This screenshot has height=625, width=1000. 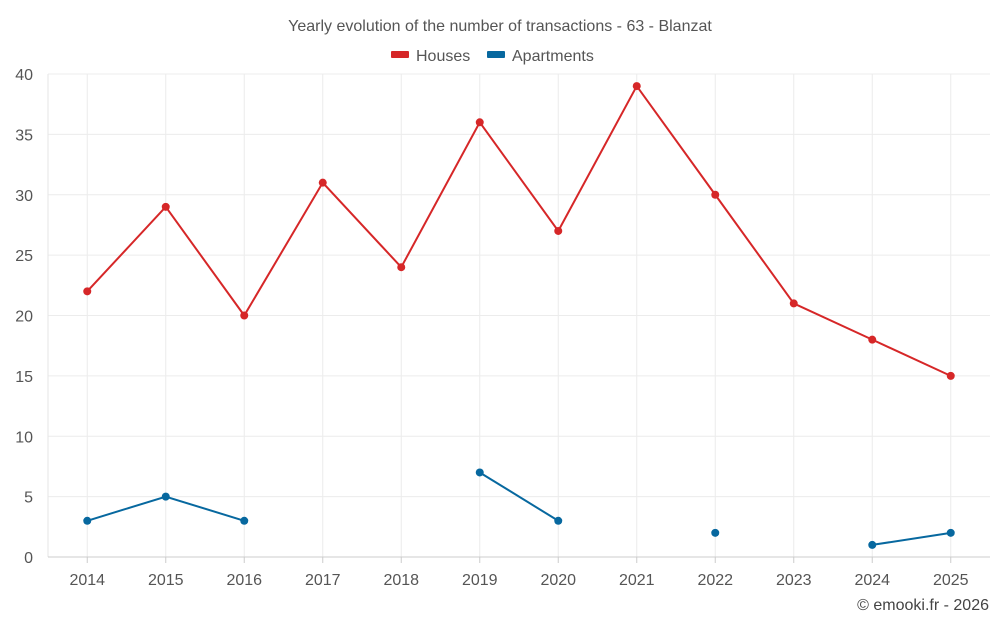 What do you see at coordinates (794, 580) in the screenshot?
I see `x-tick-label: 2023` at bounding box center [794, 580].